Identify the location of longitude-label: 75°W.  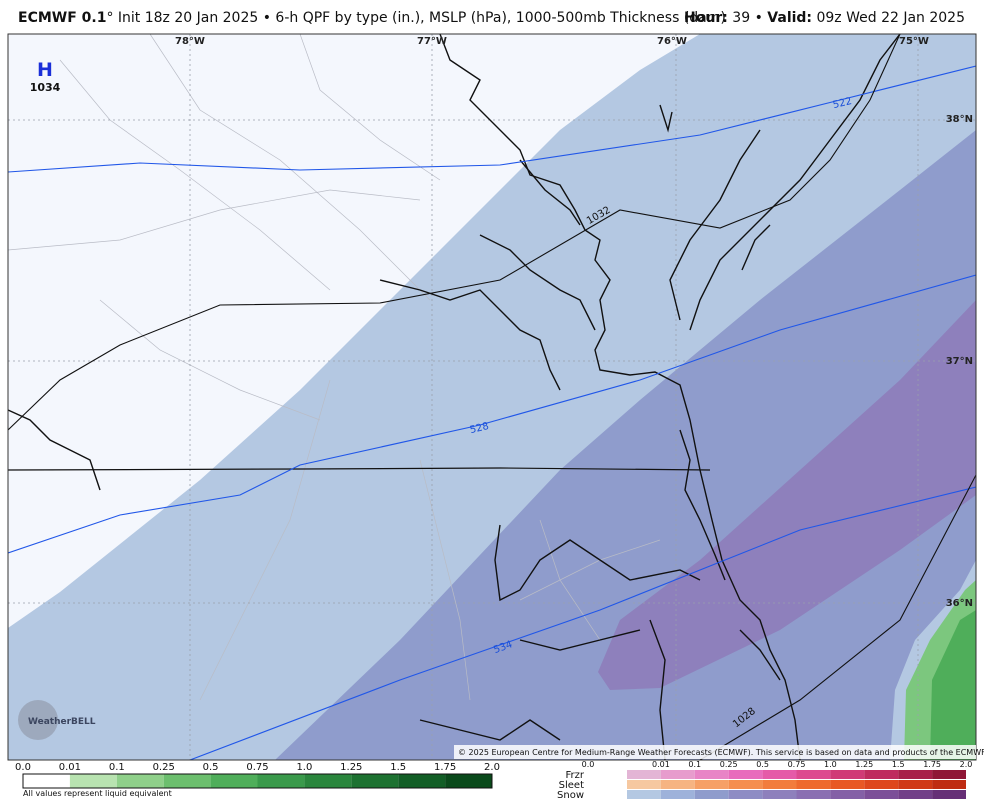
(914, 41).